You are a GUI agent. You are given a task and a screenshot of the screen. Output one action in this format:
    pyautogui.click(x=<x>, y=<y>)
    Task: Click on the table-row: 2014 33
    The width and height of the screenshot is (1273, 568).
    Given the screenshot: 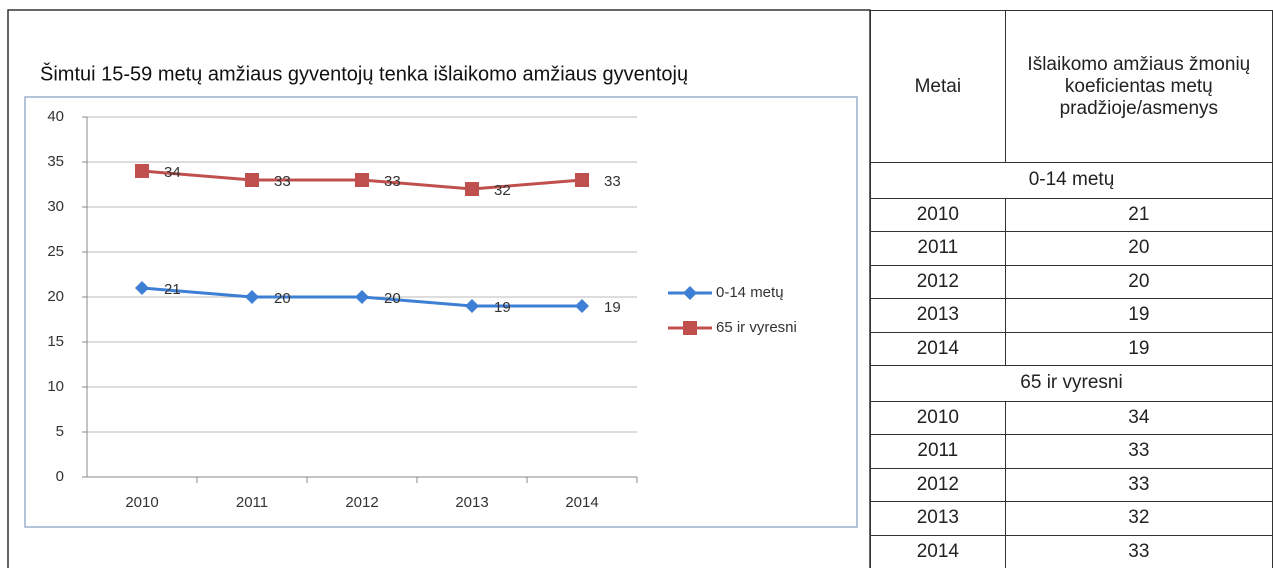 What is the action you would take?
    pyautogui.click(x=1071, y=551)
    